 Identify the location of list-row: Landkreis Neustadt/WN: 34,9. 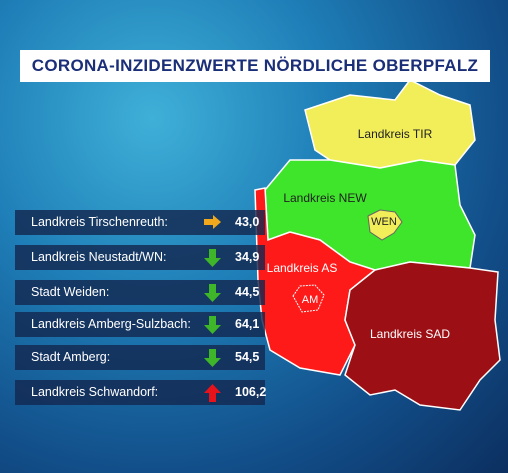
(140, 257).